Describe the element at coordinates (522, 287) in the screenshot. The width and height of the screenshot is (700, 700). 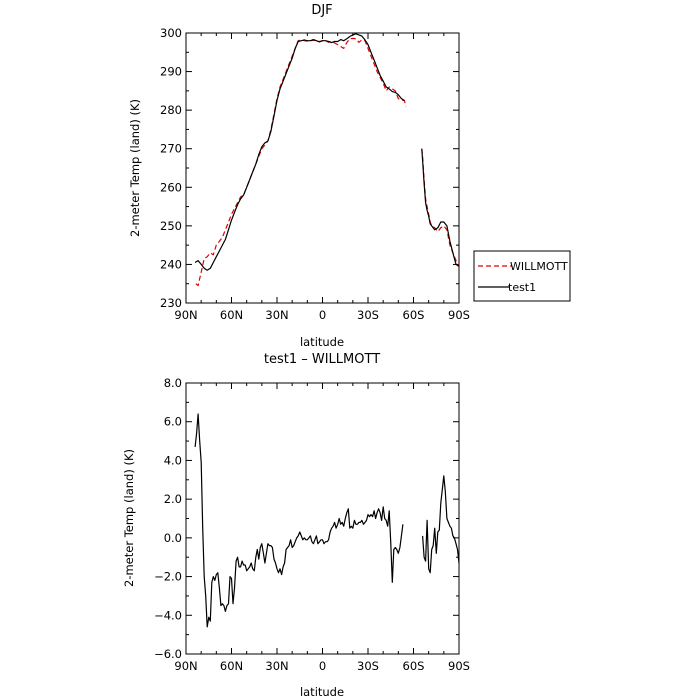
I see `legend-label-test1: test1` at that location.